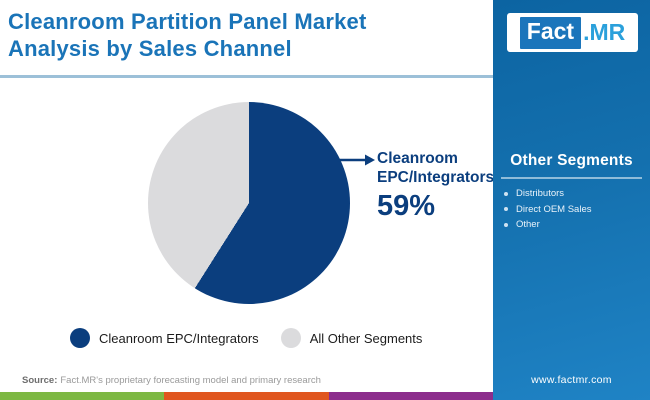 This screenshot has width=650, height=400. Describe the element at coordinates (540, 193) in the screenshot. I see `list-item-label: Distributors` at that location.